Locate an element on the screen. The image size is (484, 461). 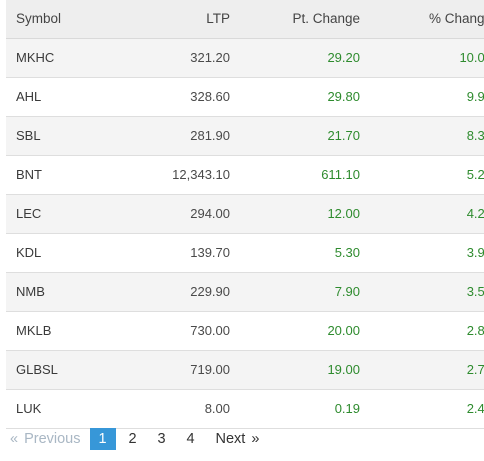
table-row: SBL 281.90 21.70 8.34 is located at coordinates (245, 135).